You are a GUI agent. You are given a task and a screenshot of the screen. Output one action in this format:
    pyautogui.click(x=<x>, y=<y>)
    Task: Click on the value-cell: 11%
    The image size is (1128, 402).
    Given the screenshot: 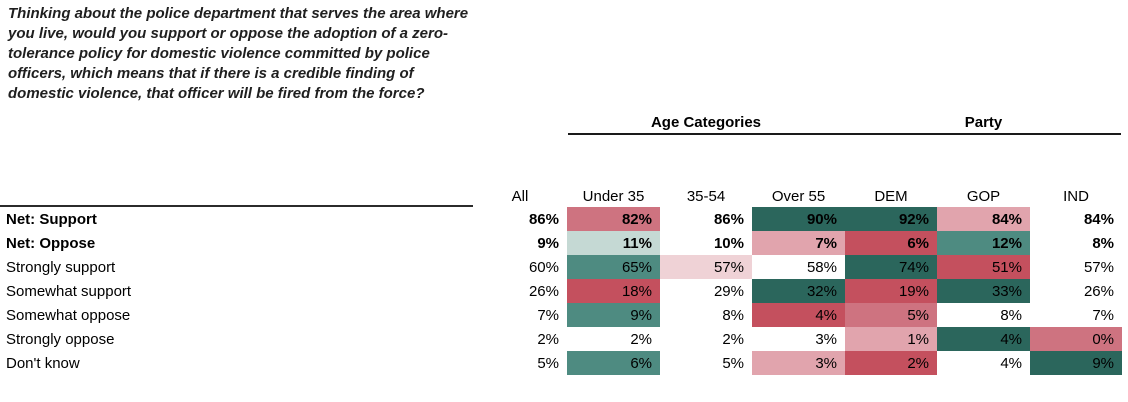 What is the action you would take?
    pyautogui.click(x=613, y=243)
    